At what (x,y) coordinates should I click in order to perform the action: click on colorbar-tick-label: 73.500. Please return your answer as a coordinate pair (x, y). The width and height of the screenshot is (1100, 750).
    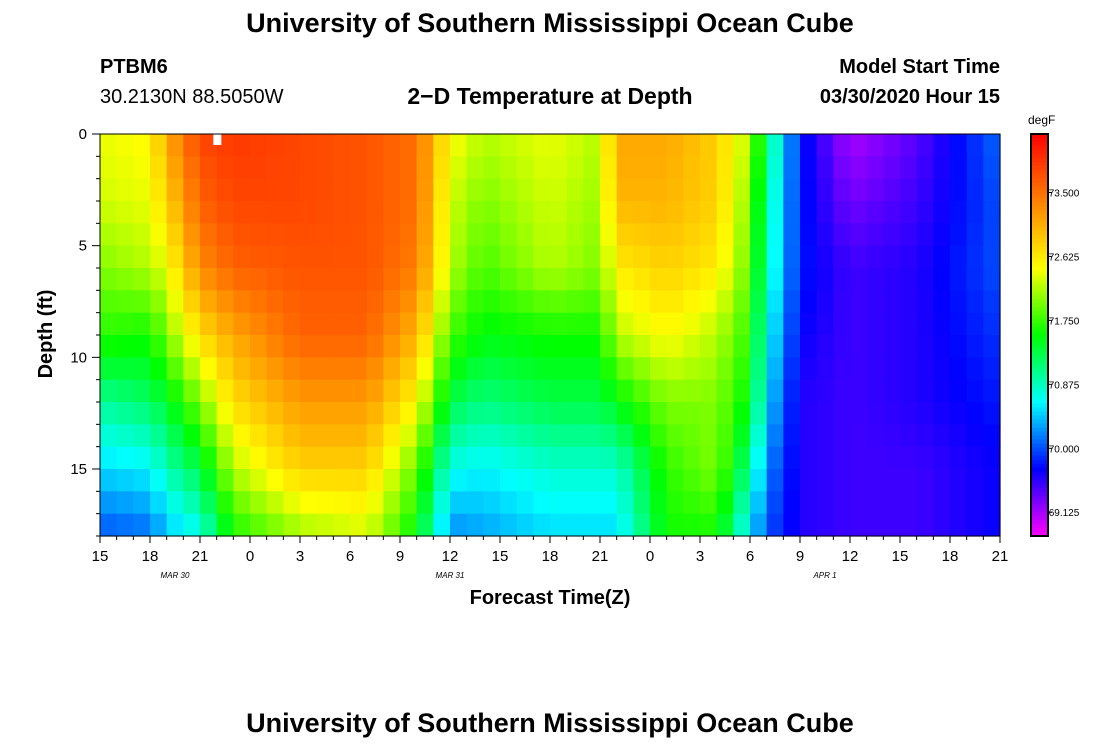
    Looking at the image, I should click on (1064, 193).